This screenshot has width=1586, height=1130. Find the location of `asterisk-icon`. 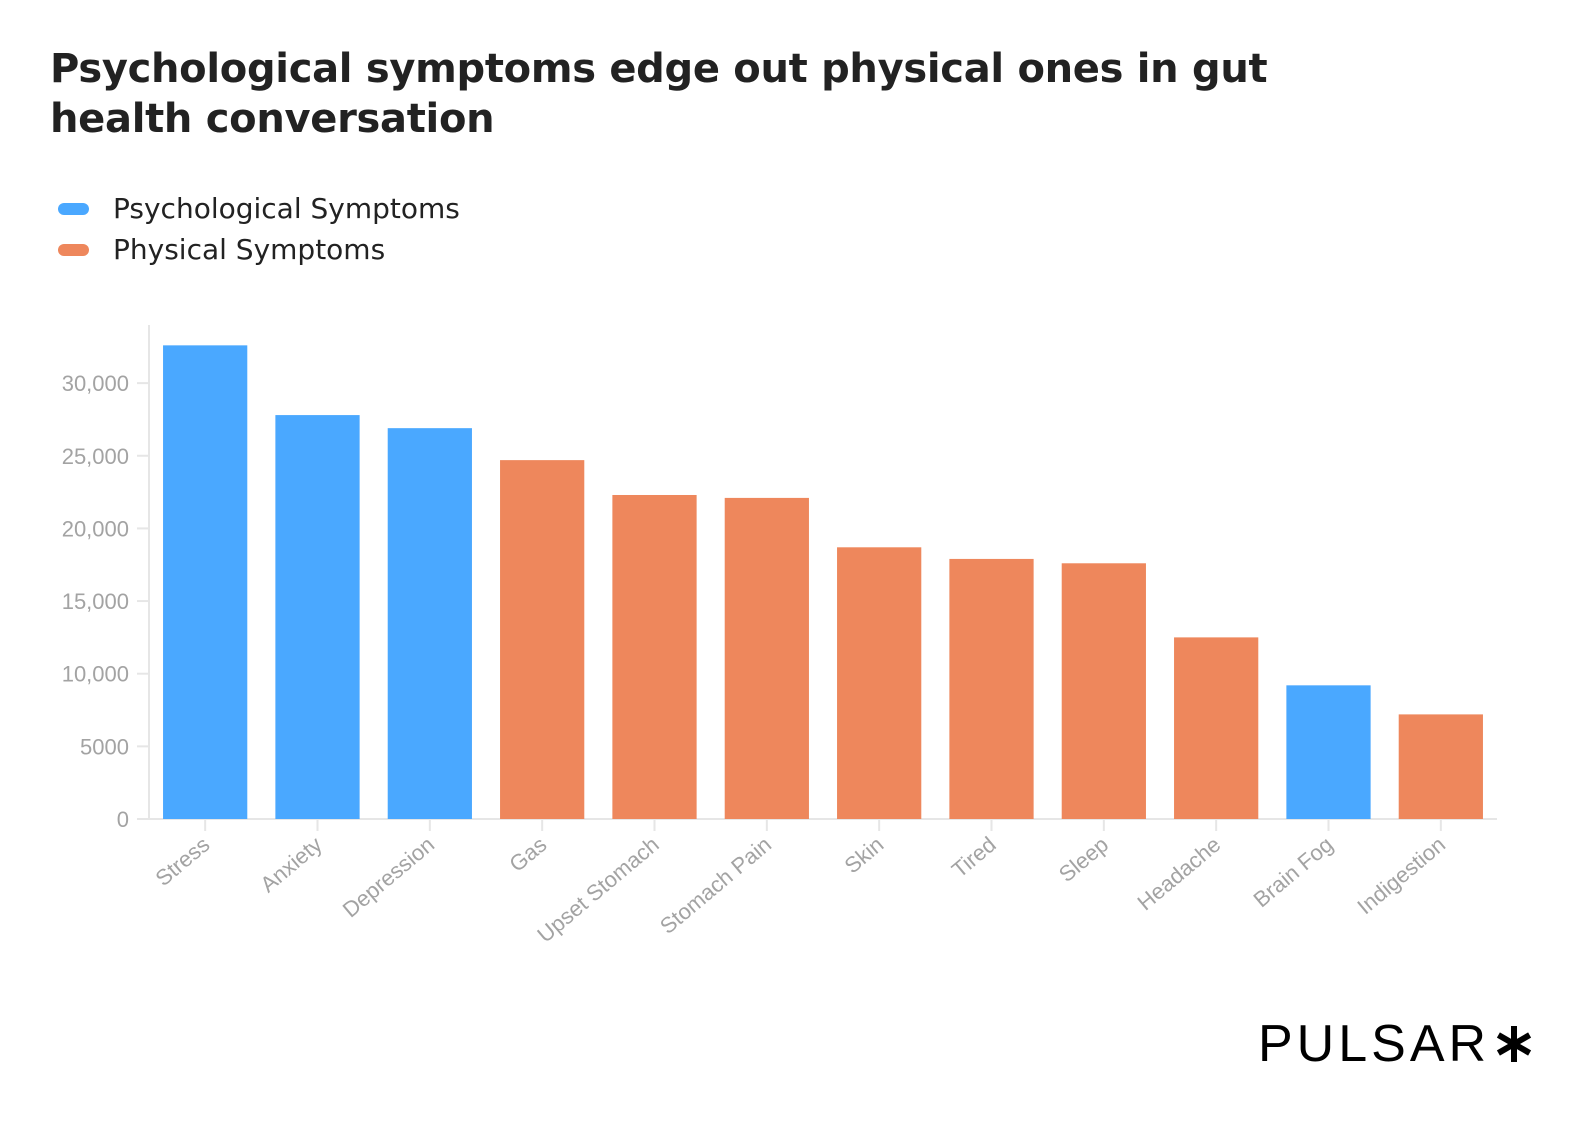

asterisk-icon is located at coordinates (1514, 1044).